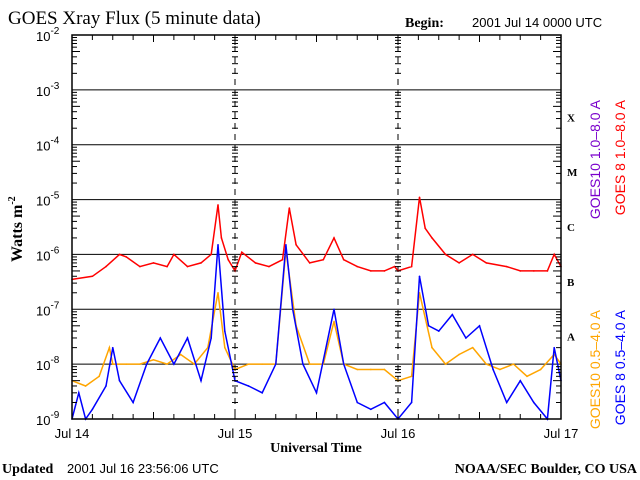  What do you see at coordinates (48, 35) in the screenshot?
I see `y-tick-label: 10⁻²` at bounding box center [48, 35].